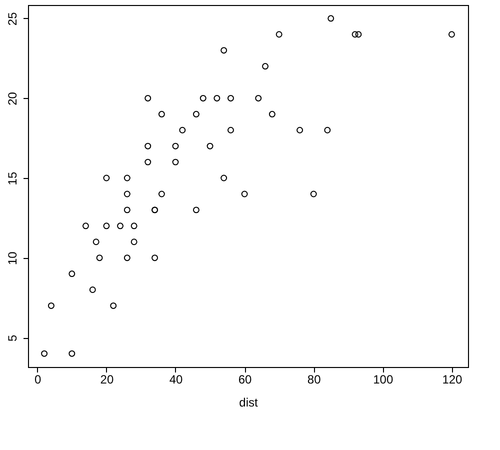 This screenshot has height=450, width=500. What do you see at coordinates (13, 338) in the screenshot?
I see `y-tick-label: 5` at bounding box center [13, 338].